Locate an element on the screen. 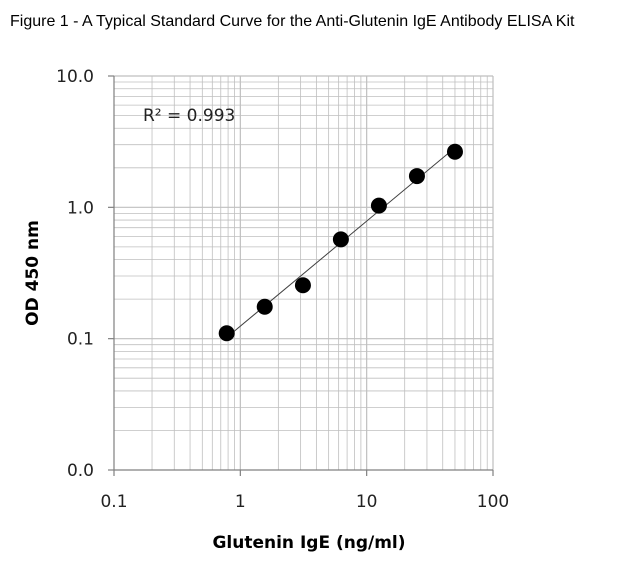  y-tick-label: 0.0 is located at coordinates (80, 471).